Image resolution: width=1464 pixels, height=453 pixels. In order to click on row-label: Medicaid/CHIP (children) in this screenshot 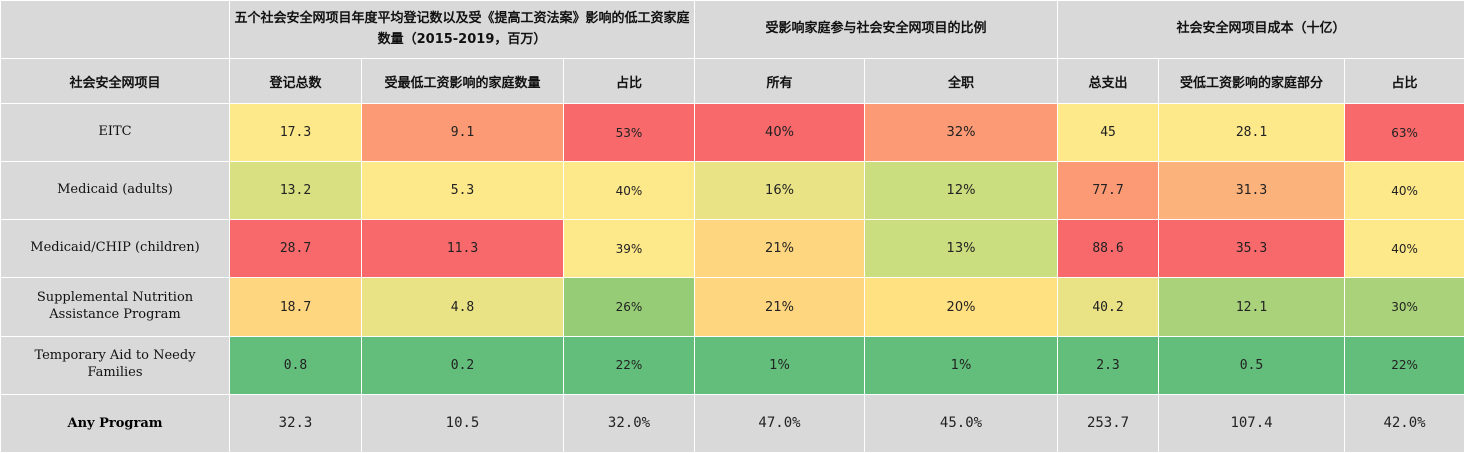, I will do `click(115, 249)`.